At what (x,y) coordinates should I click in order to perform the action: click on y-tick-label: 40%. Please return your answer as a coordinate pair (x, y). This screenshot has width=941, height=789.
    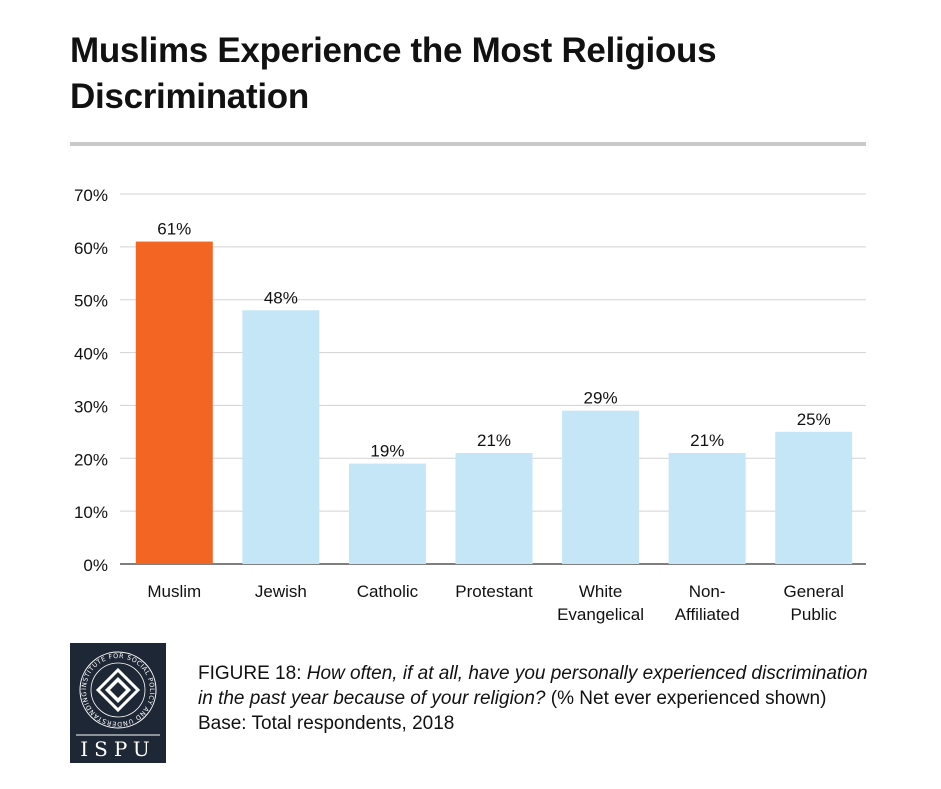
    Looking at the image, I should click on (91, 354).